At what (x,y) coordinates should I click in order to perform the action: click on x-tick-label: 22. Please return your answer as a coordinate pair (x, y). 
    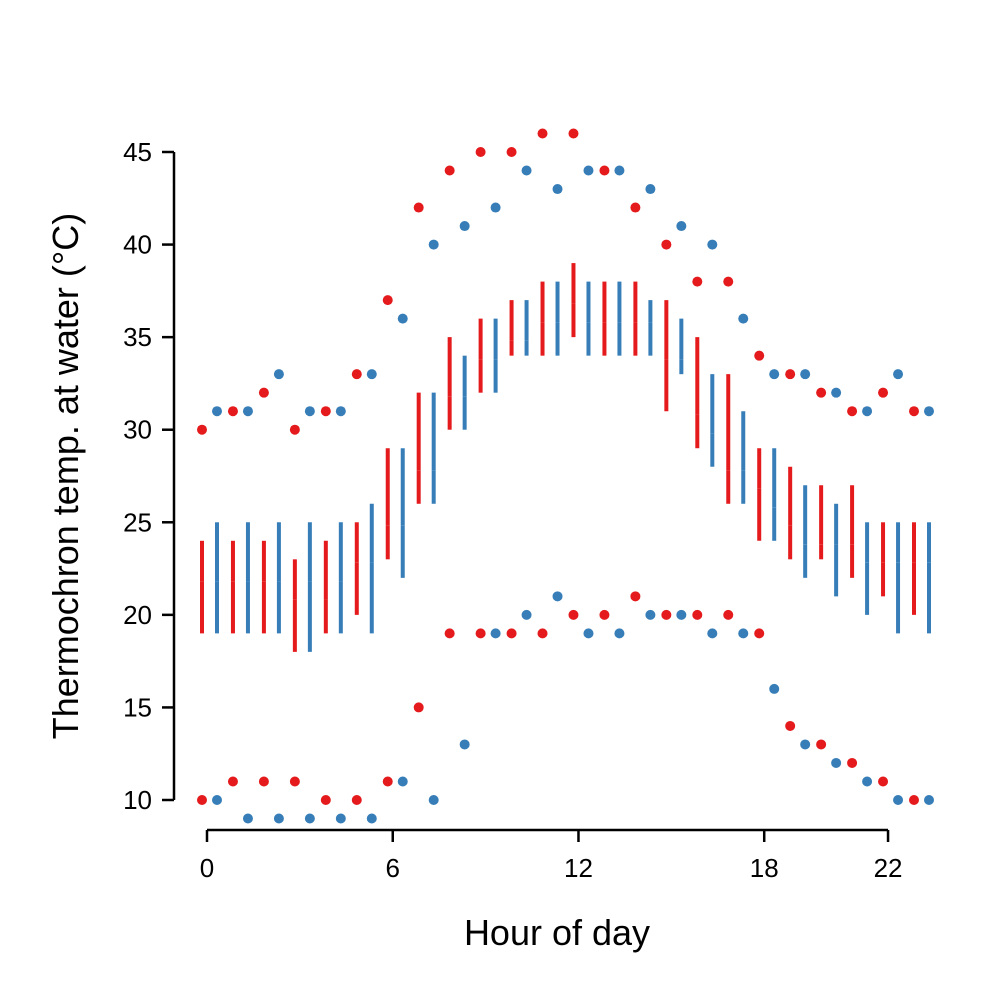
    Looking at the image, I should click on (888, 868).